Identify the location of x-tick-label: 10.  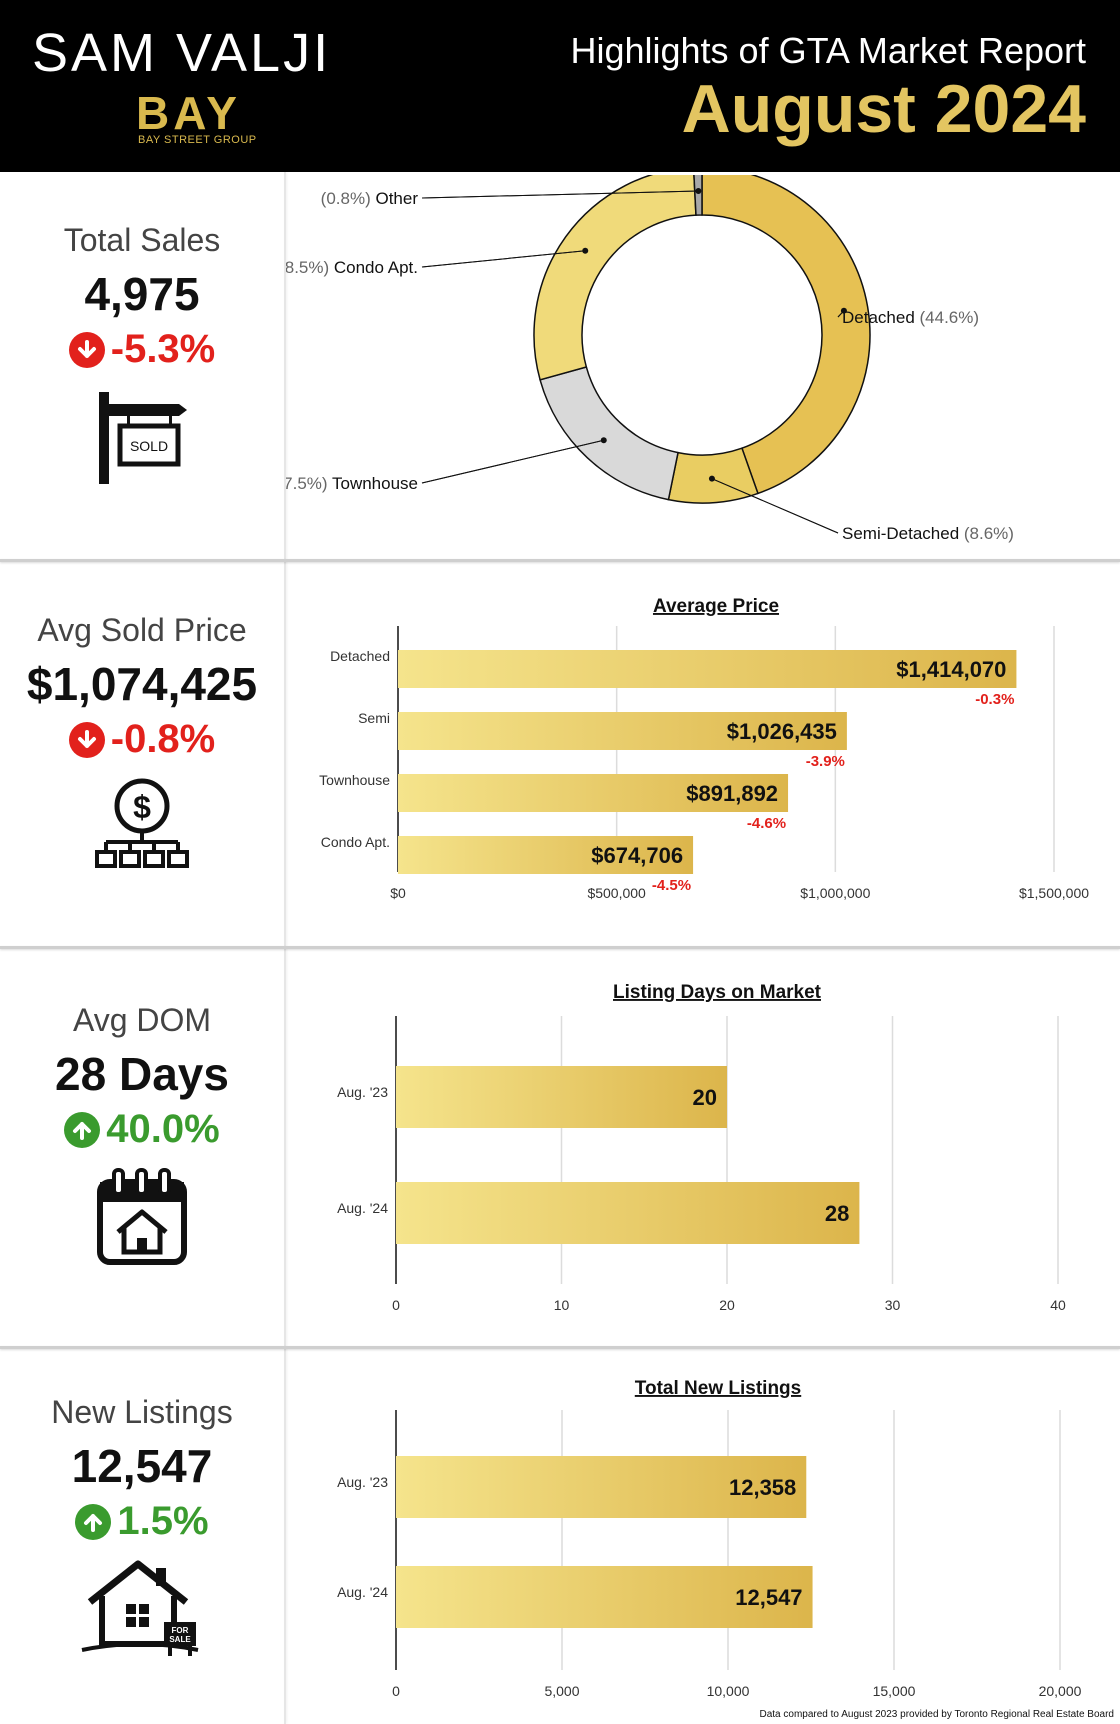
(562, 1305).